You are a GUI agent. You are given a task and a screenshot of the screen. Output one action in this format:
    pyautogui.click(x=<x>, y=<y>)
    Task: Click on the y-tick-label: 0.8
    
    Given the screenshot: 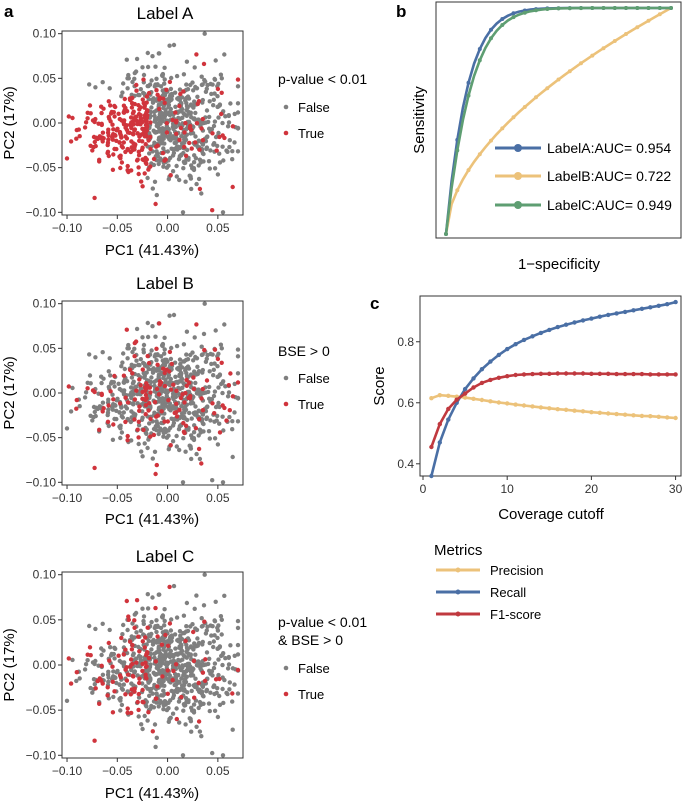 What is the action you would take?
    pyautogui.click(x=405, y=342)
    